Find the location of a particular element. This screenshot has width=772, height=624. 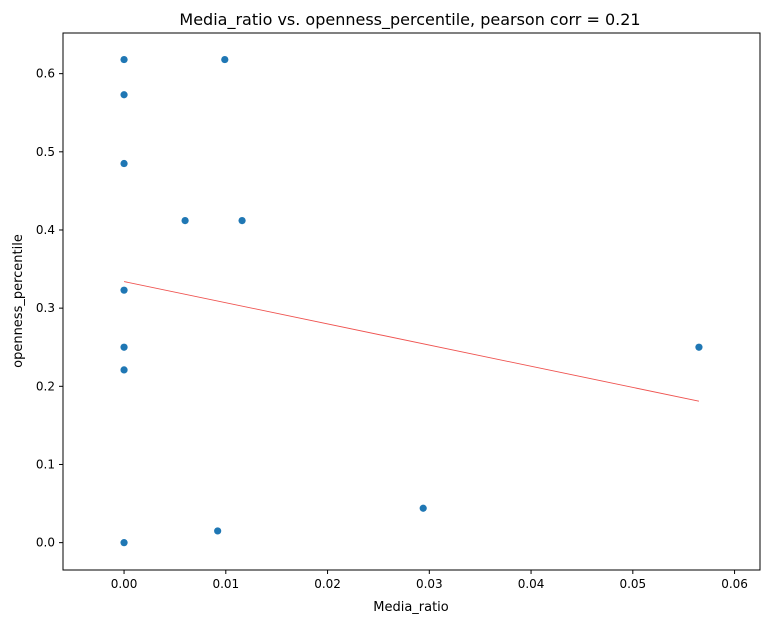

trendline-group is located at coordinates (411, 341).